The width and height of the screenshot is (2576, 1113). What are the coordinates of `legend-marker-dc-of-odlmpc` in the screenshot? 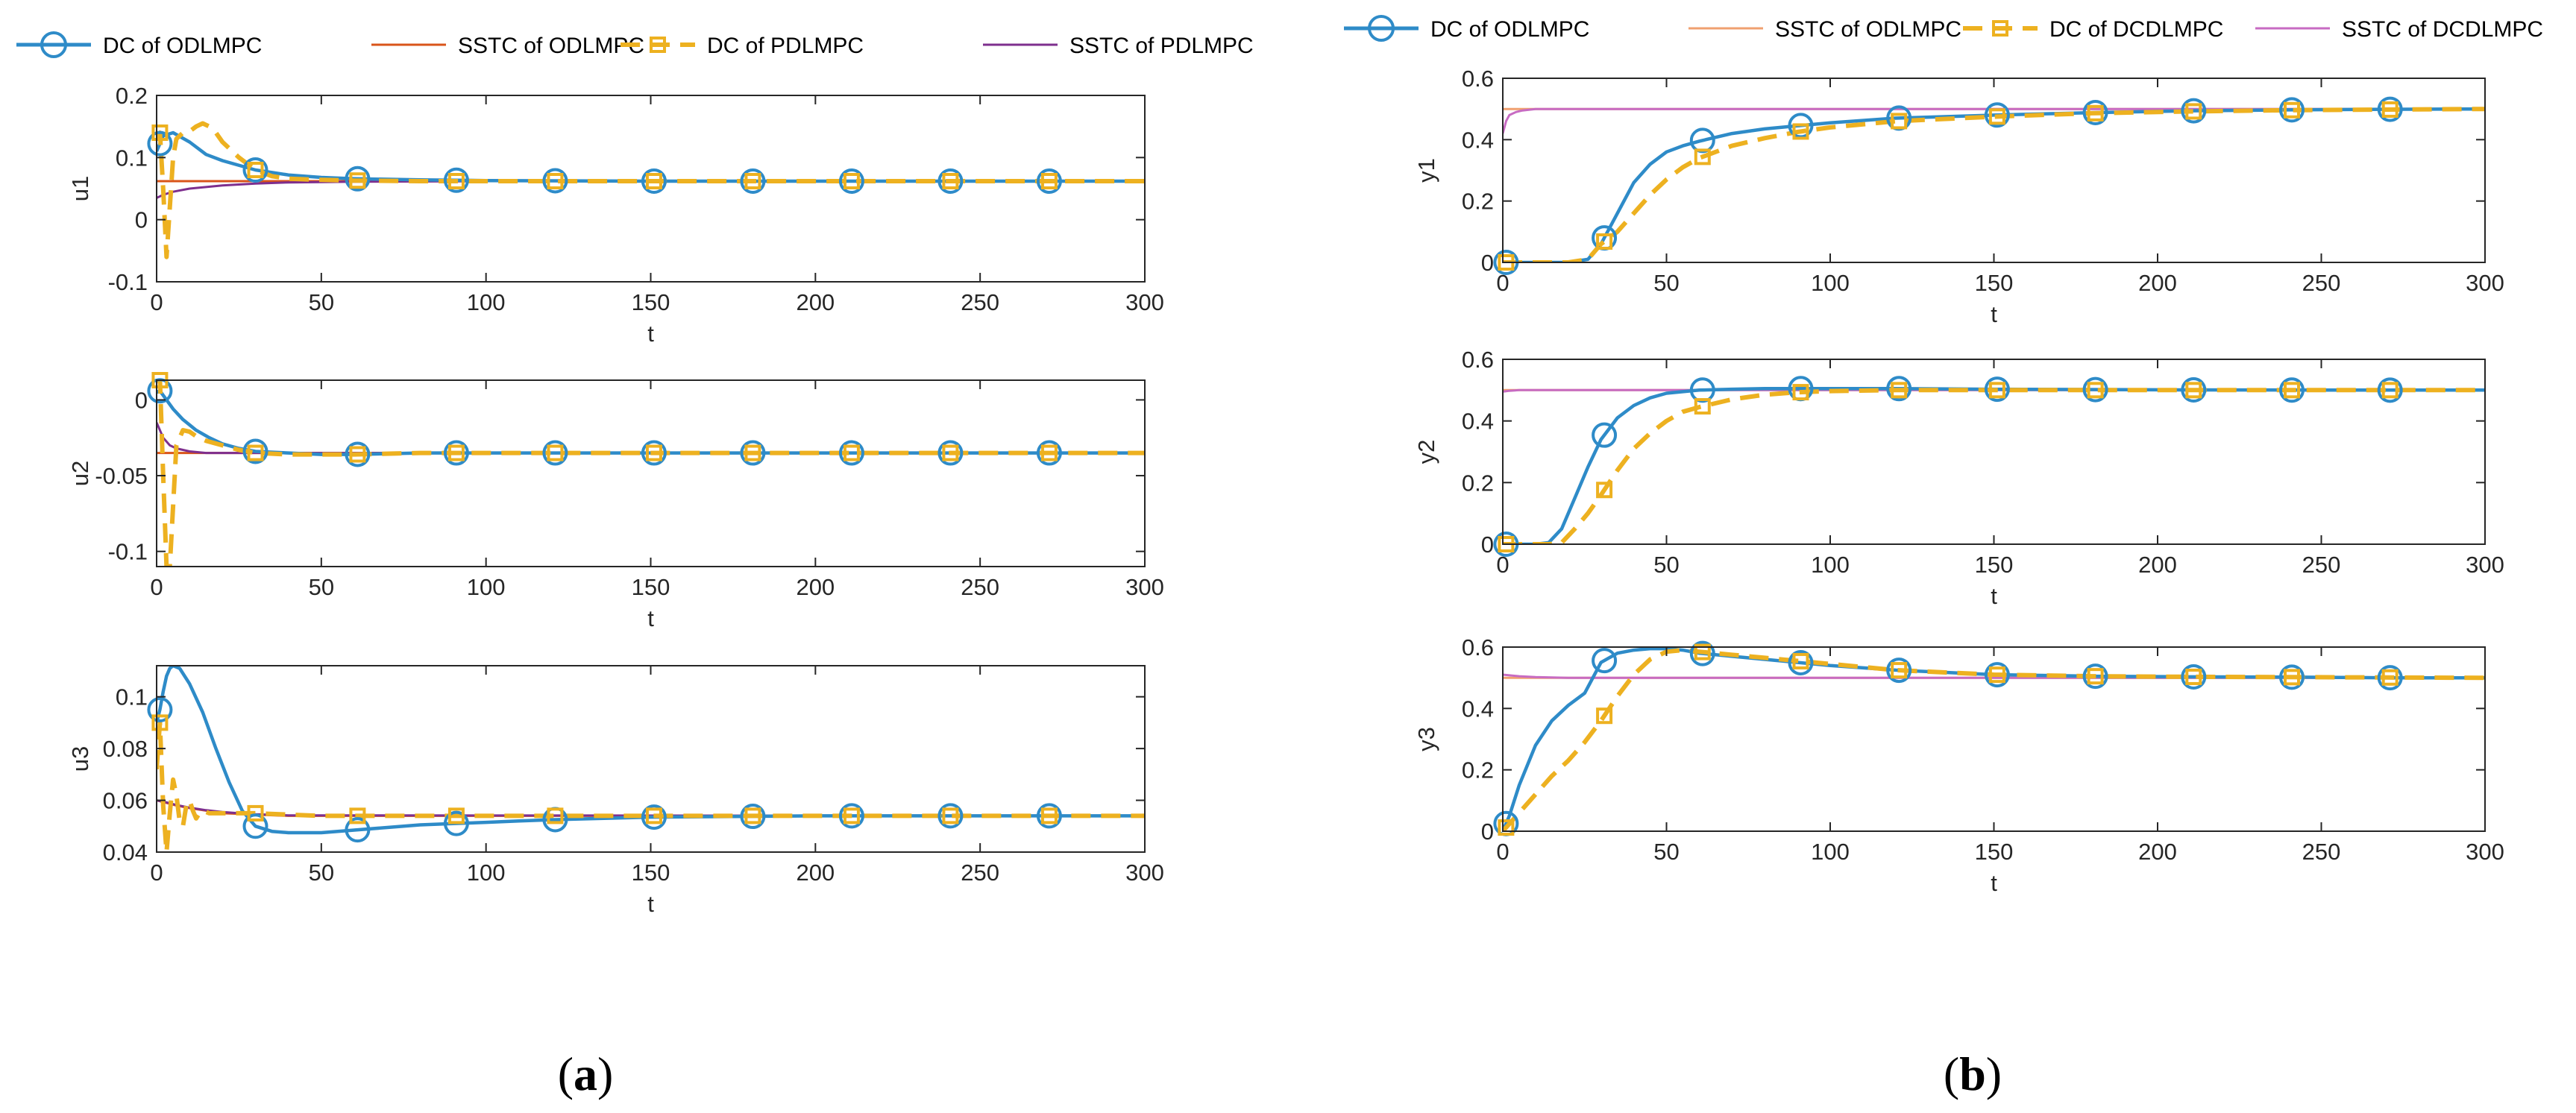 It's located at (1382, 28).